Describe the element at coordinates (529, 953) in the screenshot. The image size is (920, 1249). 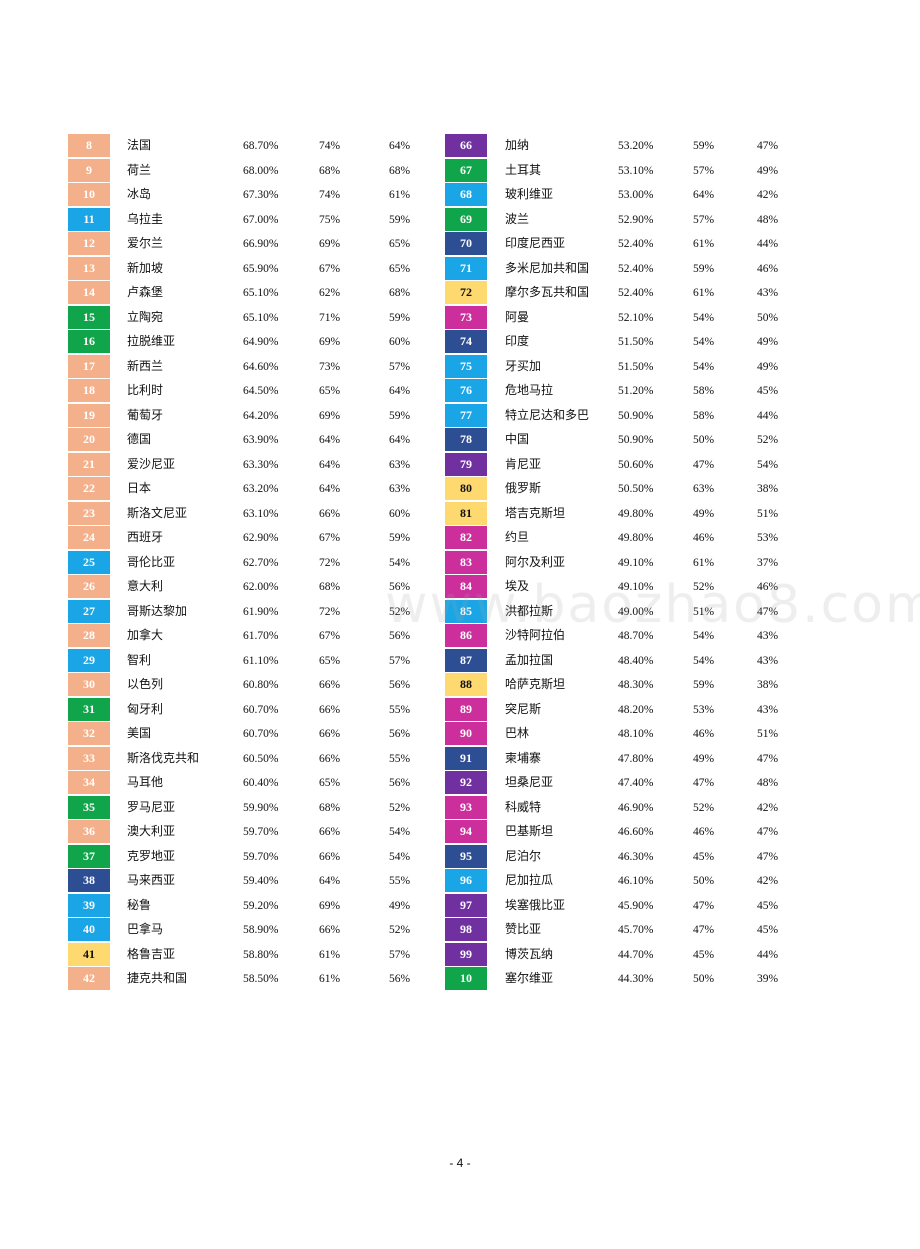
I see `country-name: 博茨瓦纳` at that location.